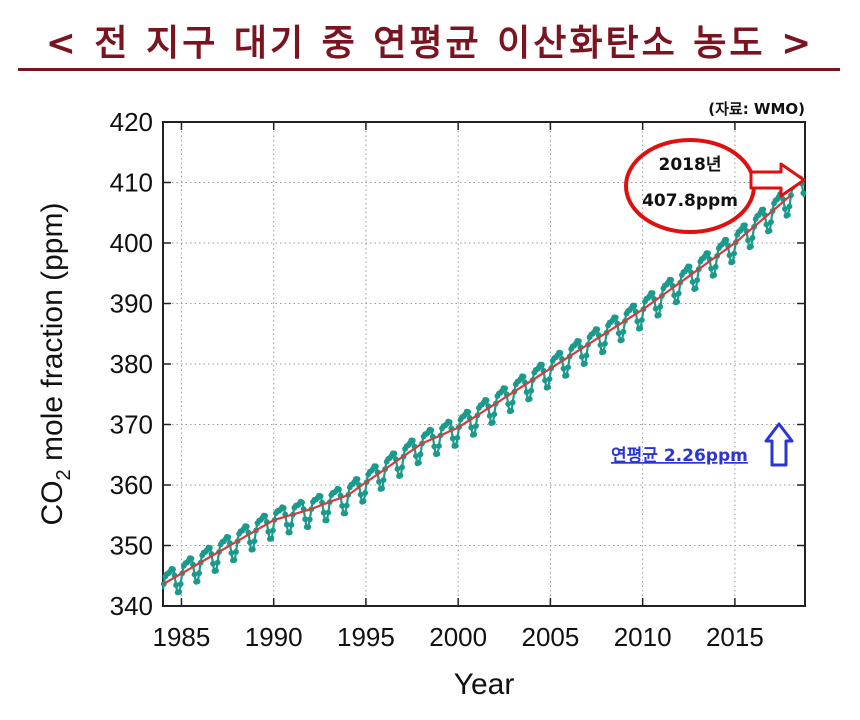 This screenshot has width=860, height=720. Describe the element at coordinates (131, 425) in the screenshot. I see `y-tick-label: 370` at that location.